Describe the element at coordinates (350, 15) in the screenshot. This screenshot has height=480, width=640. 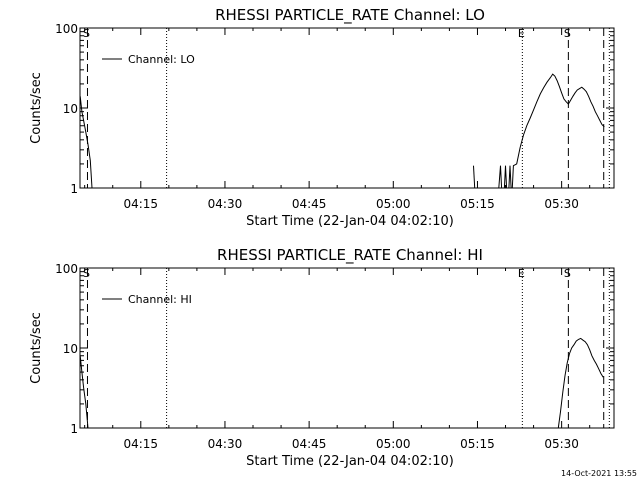
I see `chart-title-lo: RHESSI PARTICLE_RATE Channel: LO` at that location.